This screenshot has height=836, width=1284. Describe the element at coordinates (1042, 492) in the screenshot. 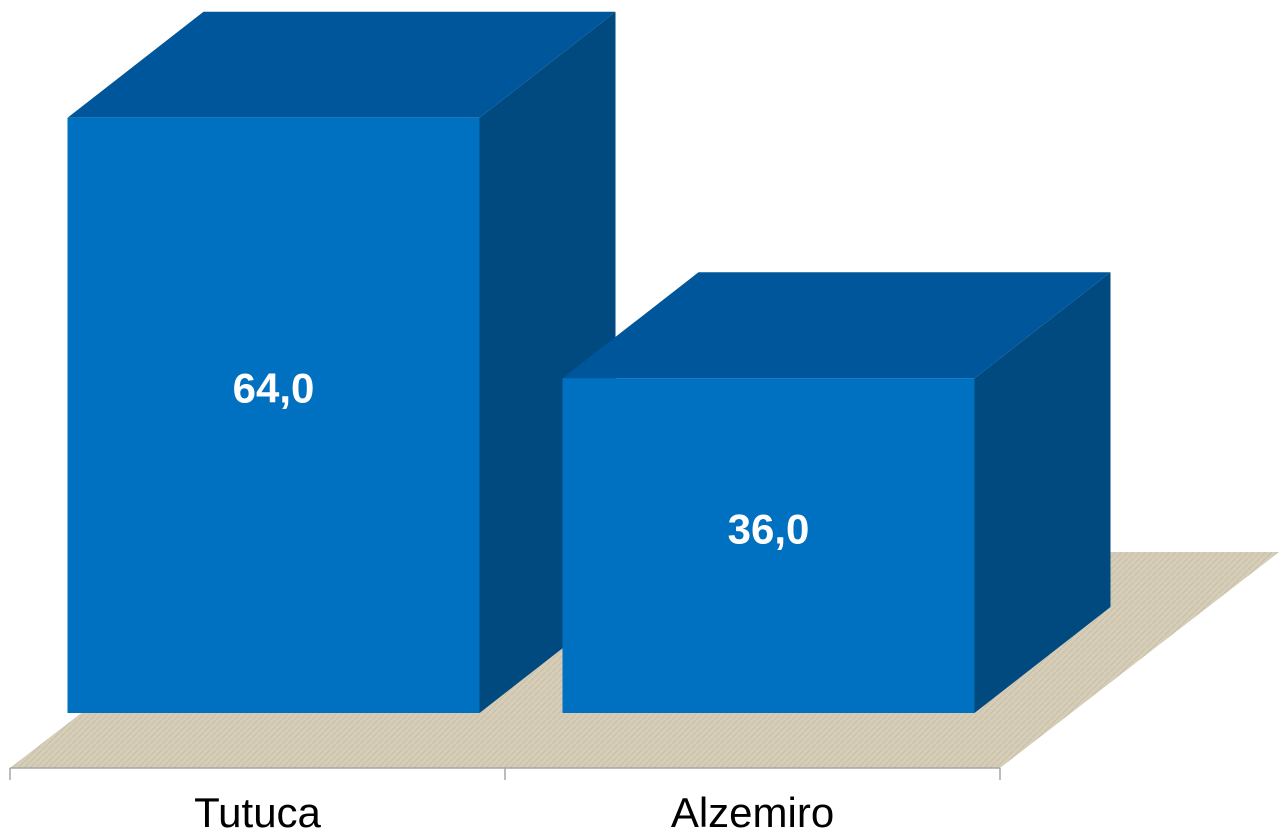

I see `bar-side-face` at that location.